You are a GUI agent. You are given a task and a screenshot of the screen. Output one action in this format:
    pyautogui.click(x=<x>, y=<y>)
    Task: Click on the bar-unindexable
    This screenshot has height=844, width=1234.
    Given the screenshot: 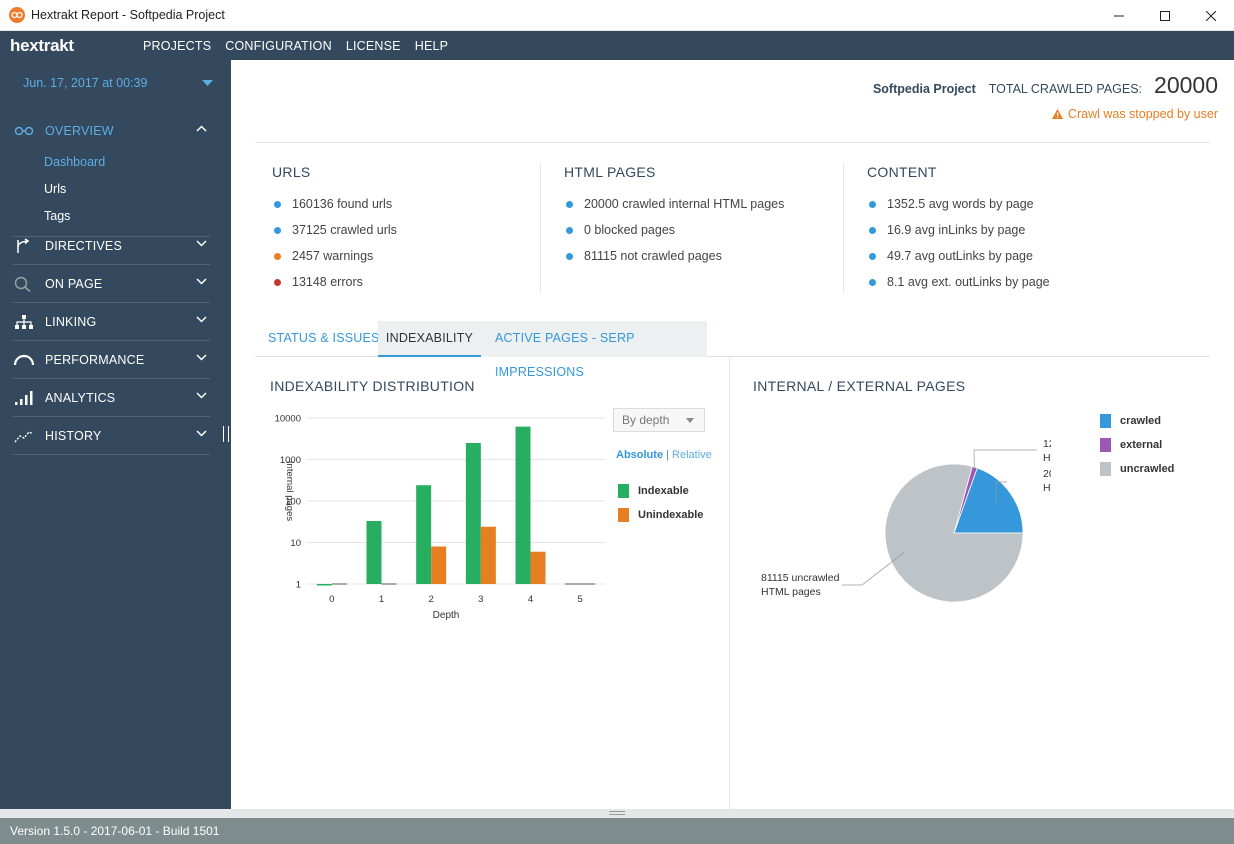 What is the action you would take?
    pyautogui.click(x=538, y=567)
    